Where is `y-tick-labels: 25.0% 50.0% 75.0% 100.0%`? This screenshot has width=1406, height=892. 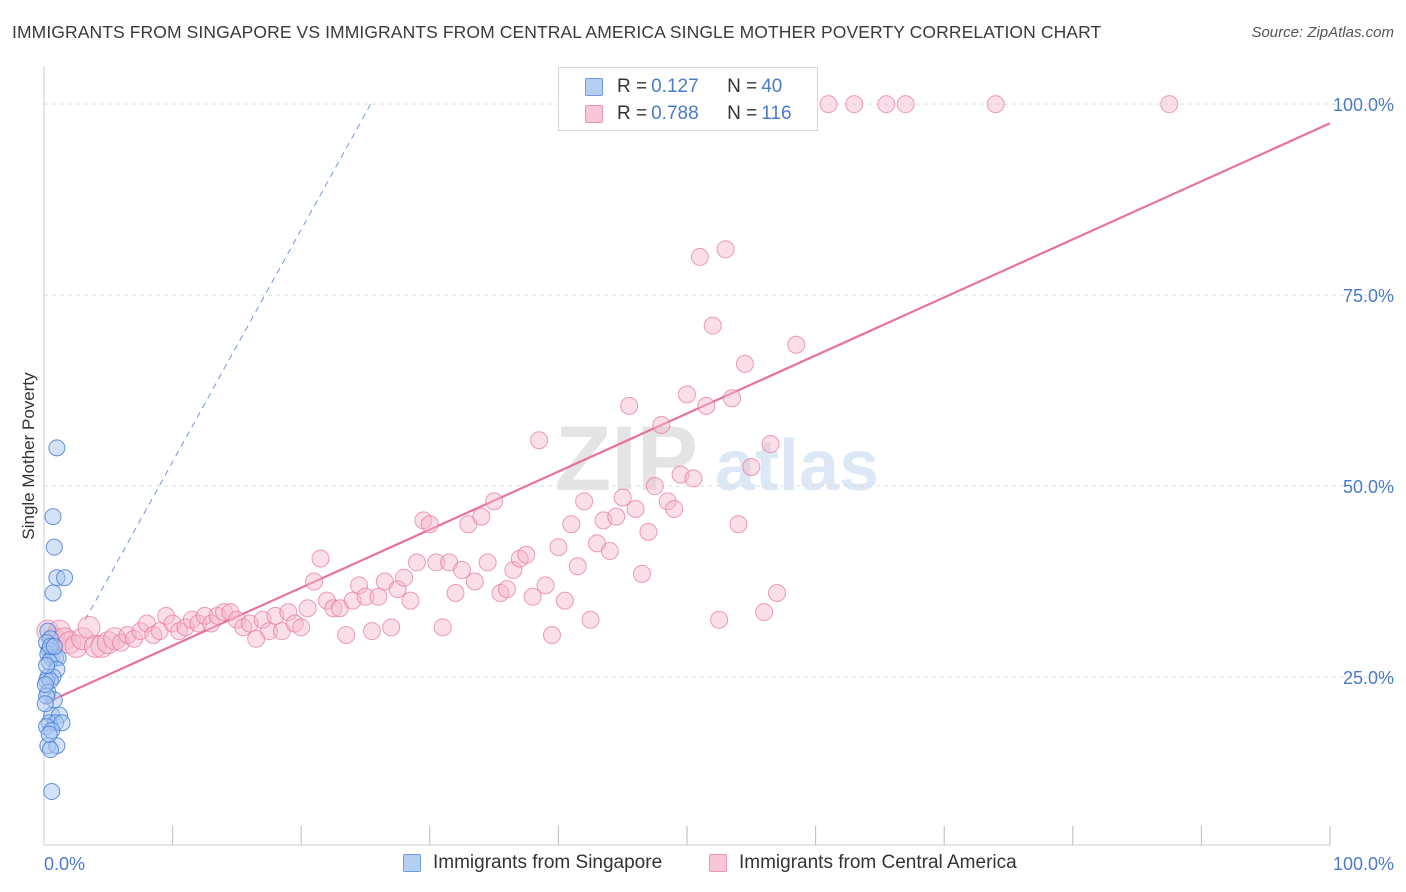 y-tick-labels: 25.0% 50.0% 75.0% 100.0% is located at coordinates (1363, 391).